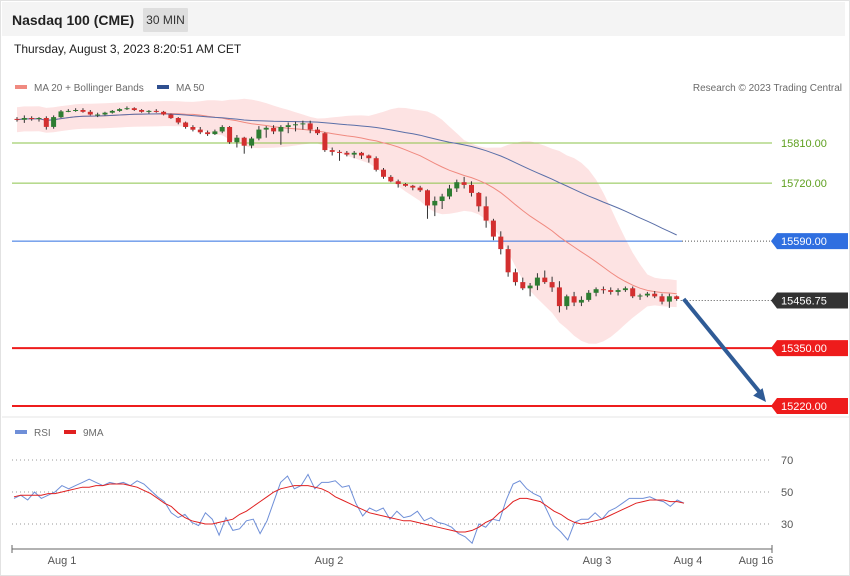 The image size is (850, 576). What do you see at coordinates (787, 461) in the screenshot?
I see `rsi-tick-label: 70` at bounding box center [787, 461].